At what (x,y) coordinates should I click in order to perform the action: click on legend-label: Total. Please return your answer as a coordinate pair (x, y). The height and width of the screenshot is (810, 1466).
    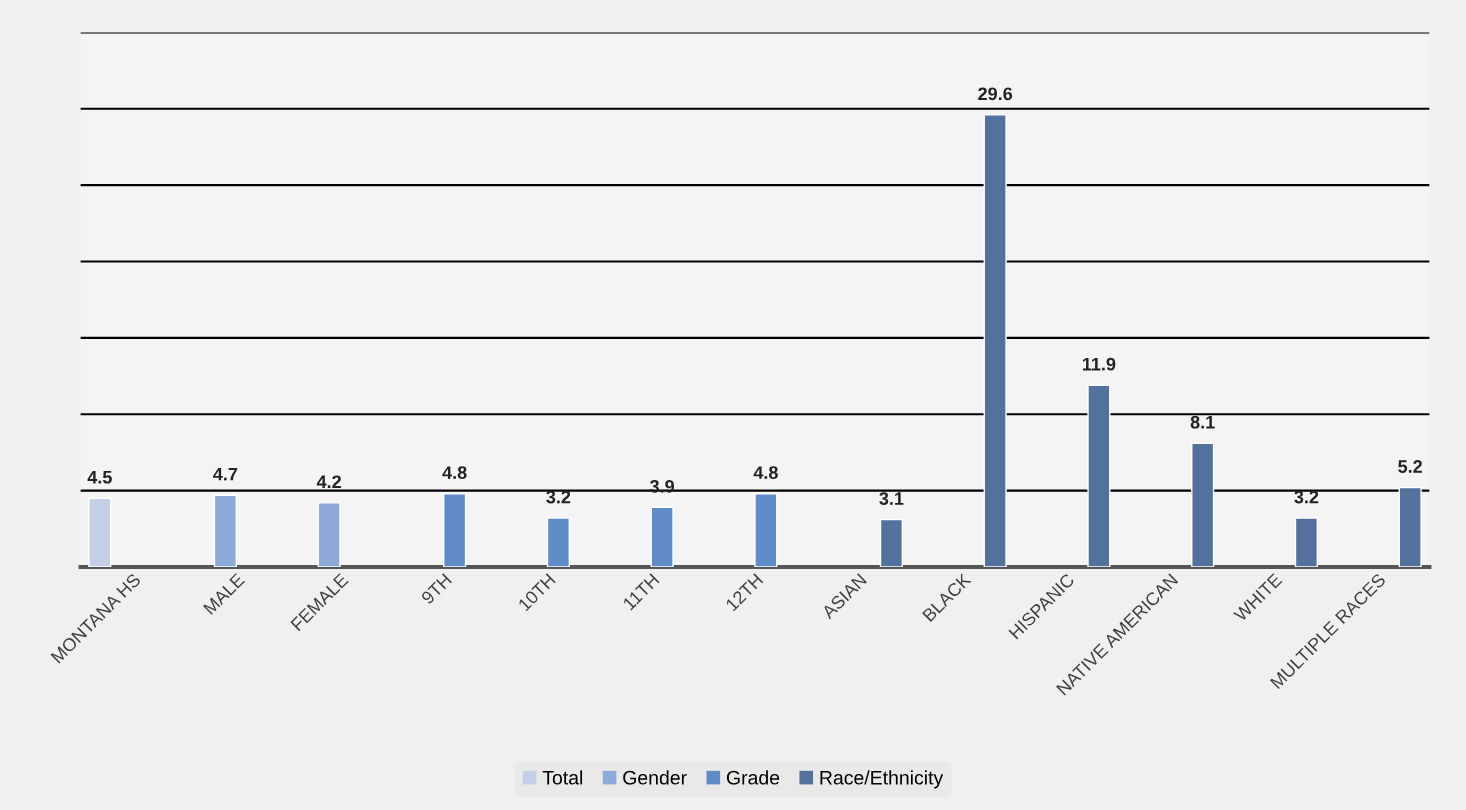
    Looking at the image, I should click on (562, 777).